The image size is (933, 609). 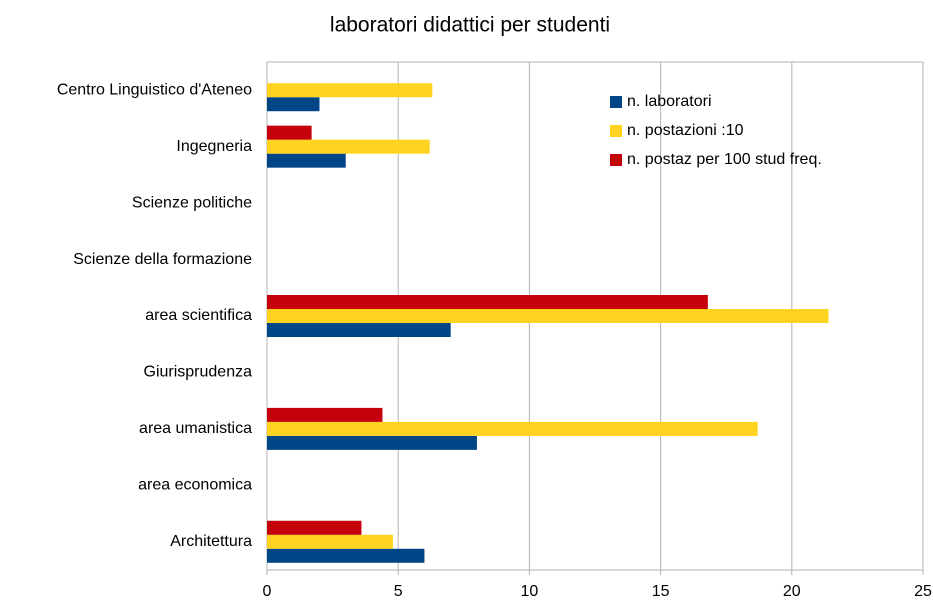 What do you see at coordinates (192, 202) in the screenshot?
I see `y-tick-label: Scienze politiche` at bounding box center [192, 202].